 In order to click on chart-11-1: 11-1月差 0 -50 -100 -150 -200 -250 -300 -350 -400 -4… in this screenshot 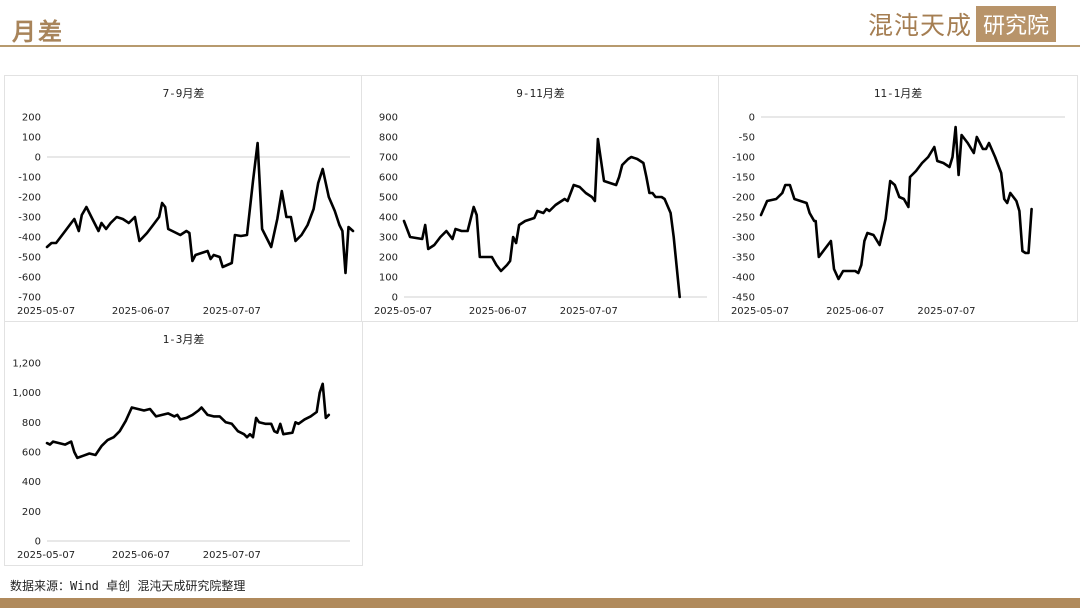, I will do `click(898, 201)`.